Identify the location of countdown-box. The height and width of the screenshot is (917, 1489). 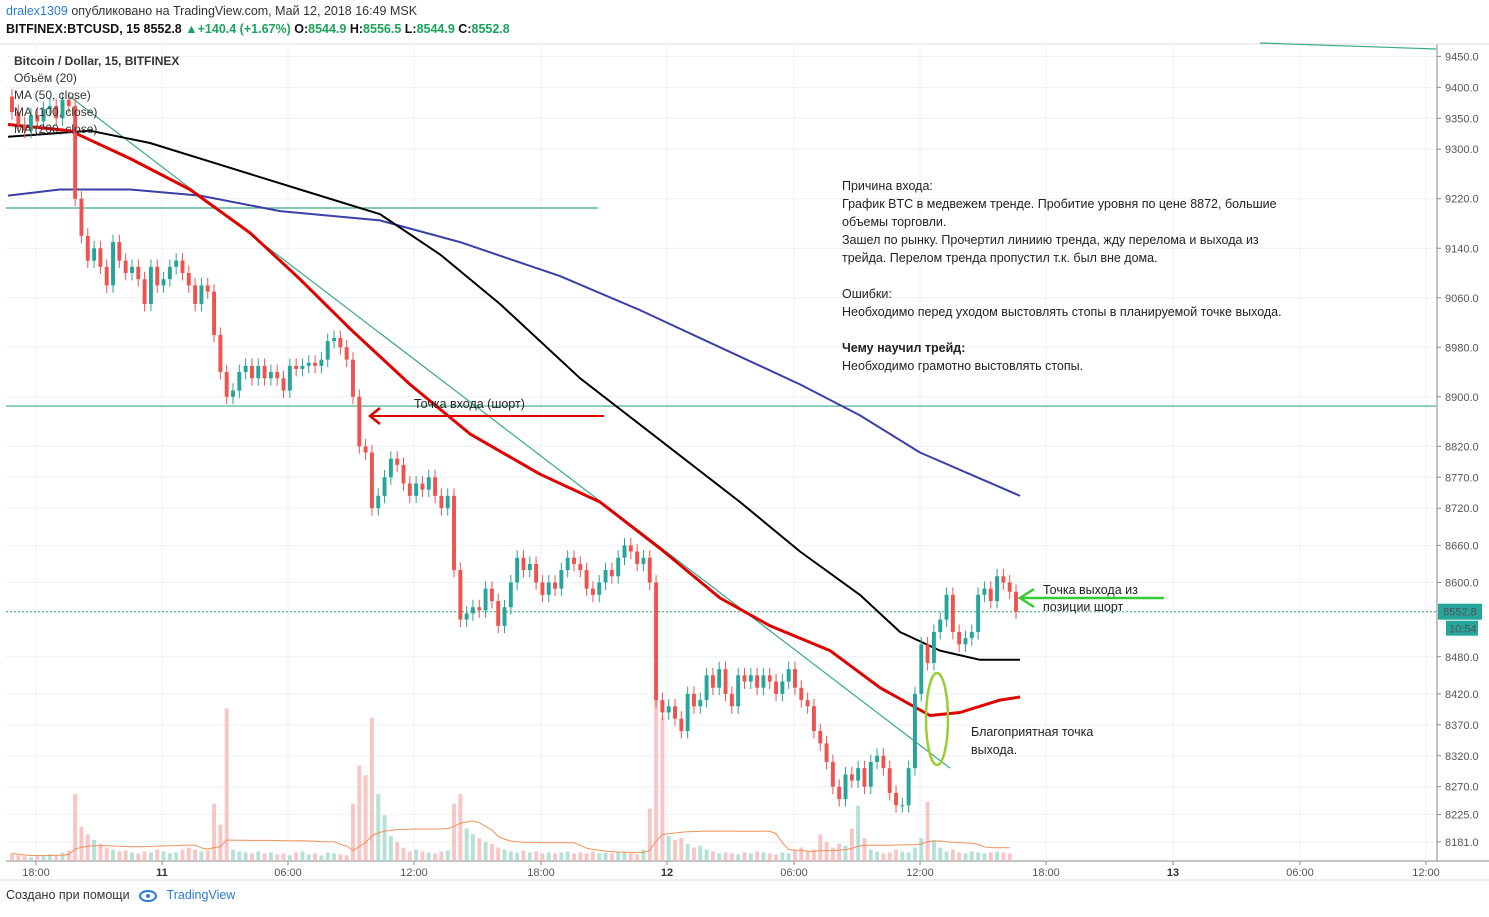
(1462, 628).